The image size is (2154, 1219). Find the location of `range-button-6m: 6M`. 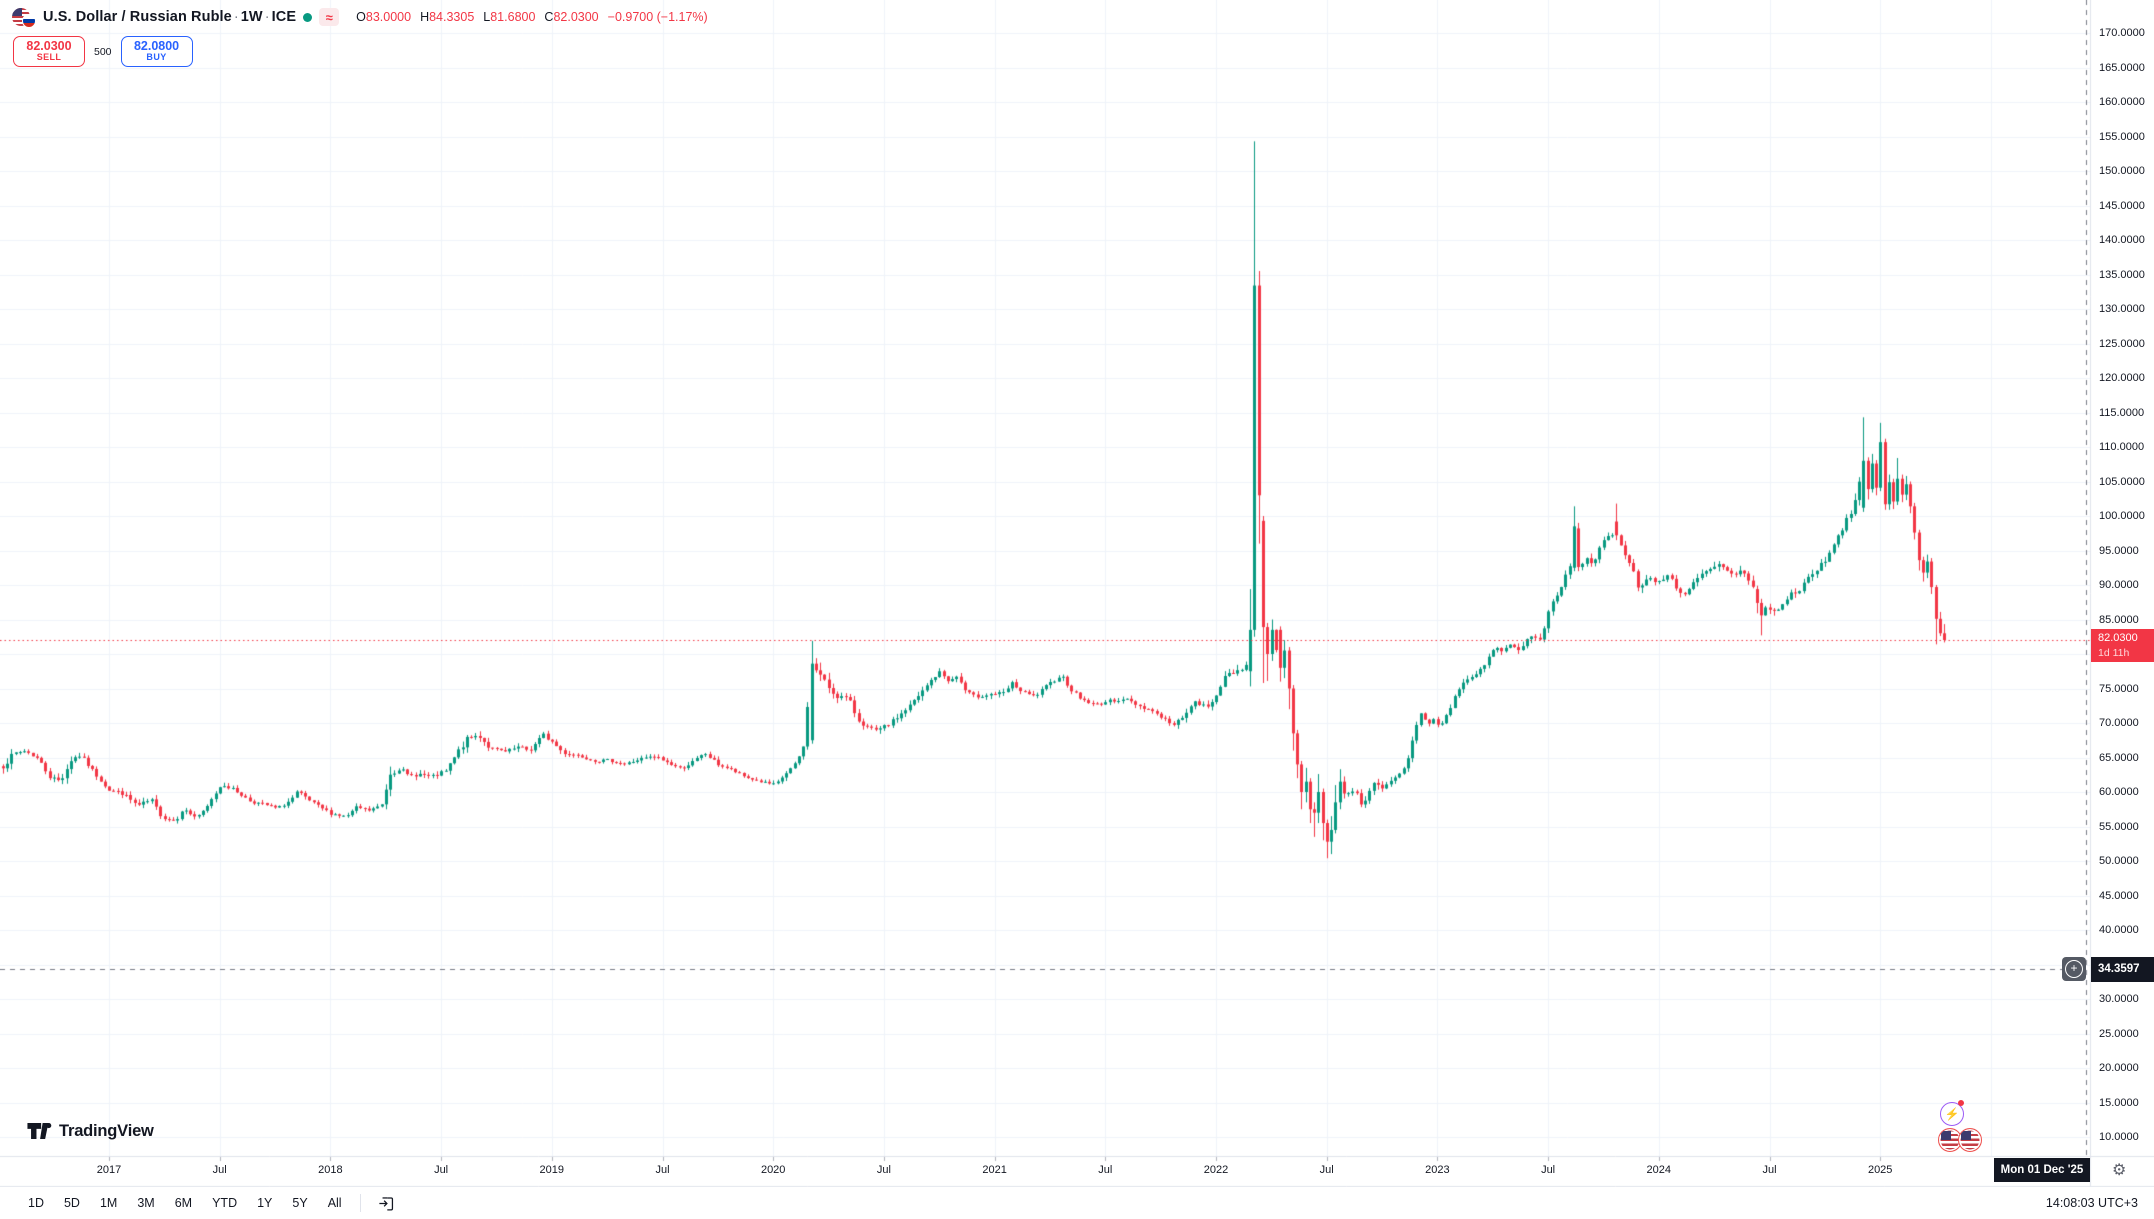

range-button-6m: 6M is located at coordinates (183, 1203).